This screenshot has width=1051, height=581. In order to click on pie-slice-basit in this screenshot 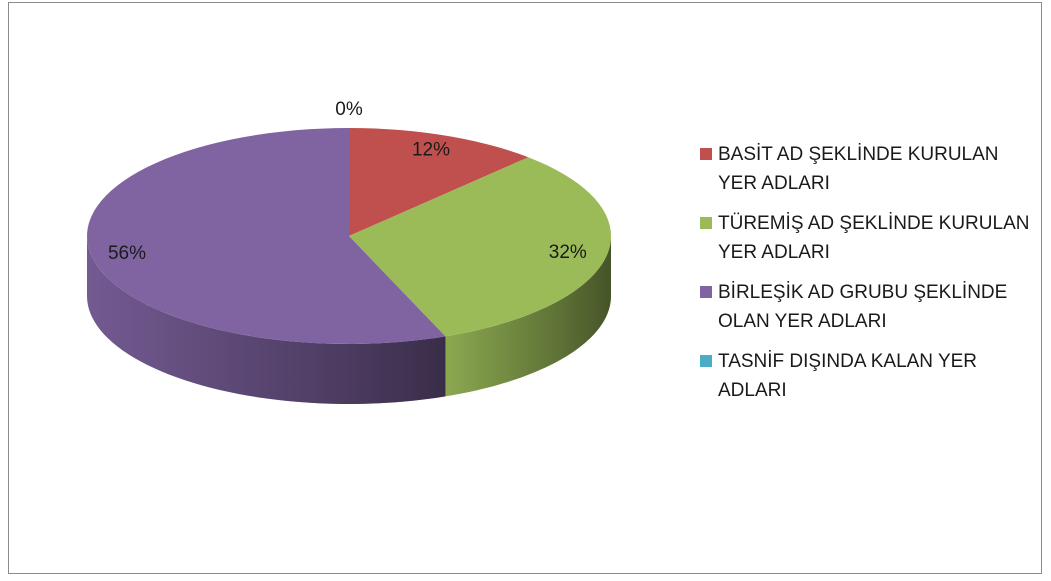, I will do `click(439, 182)`.